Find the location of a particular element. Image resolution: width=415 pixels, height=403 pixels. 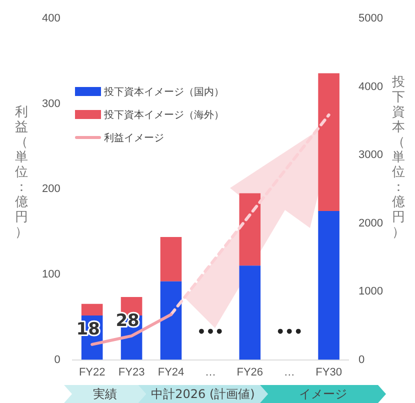

y-tick-label: 400 is located at coordinates (51, 18).